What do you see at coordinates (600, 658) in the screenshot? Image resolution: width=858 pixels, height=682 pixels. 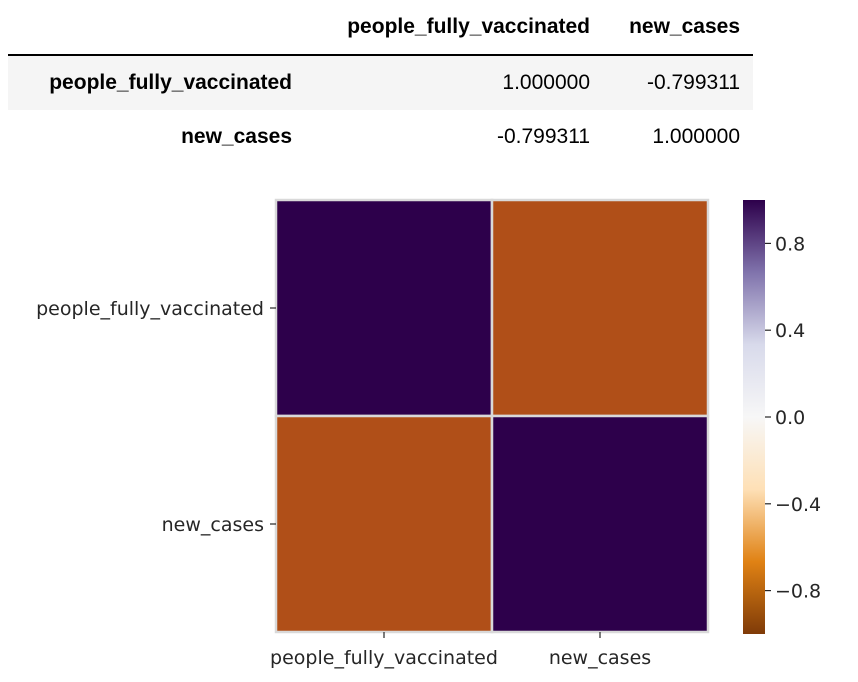 I see `x-tick-label: new_cases` at bounding box center [600, 658].